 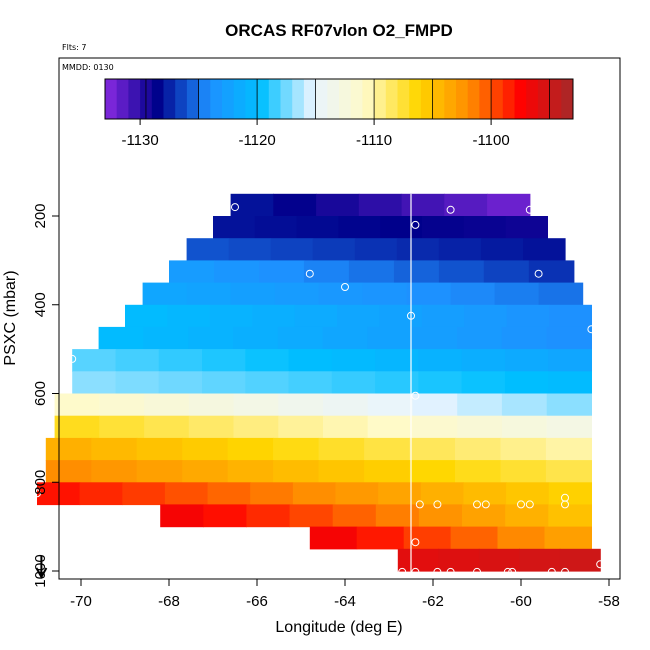 What do you see at coordinates (338, 627) in the screenshot?
I see `x-axis-label: Longitude (deg E)` at bounding box center [338, 627].